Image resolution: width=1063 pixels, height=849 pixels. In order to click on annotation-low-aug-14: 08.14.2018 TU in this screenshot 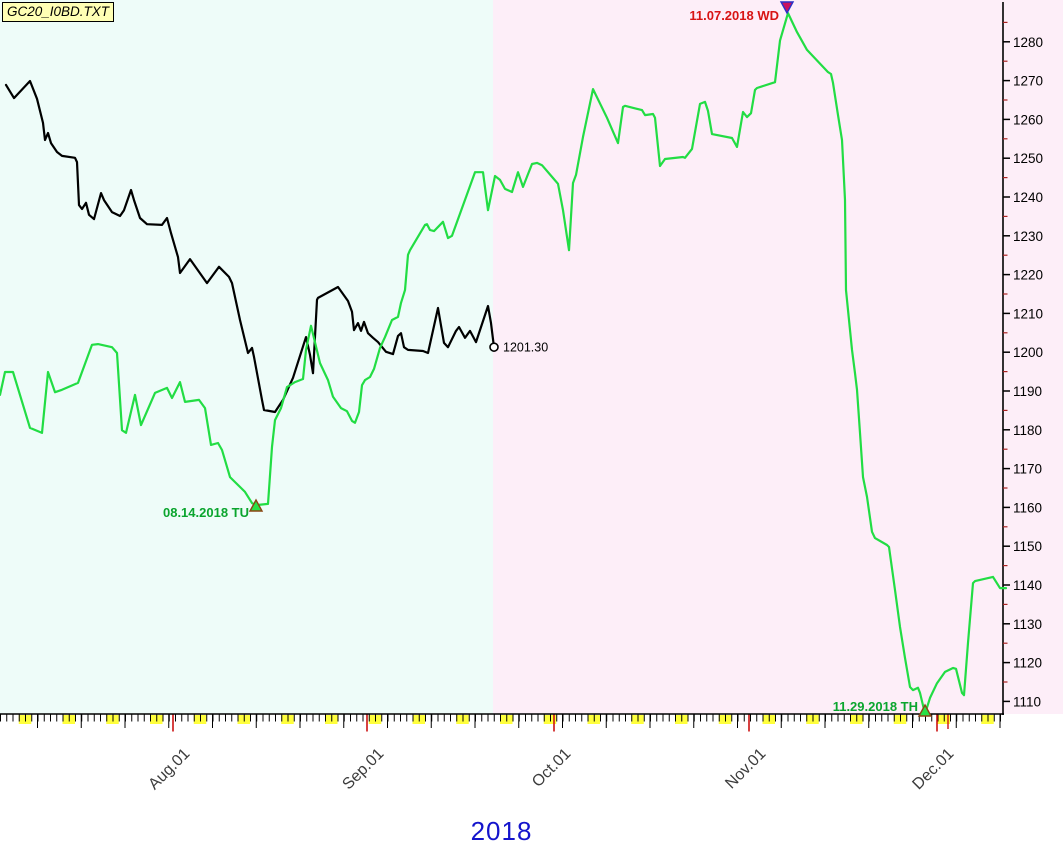, I will do `click(213, 509)`.